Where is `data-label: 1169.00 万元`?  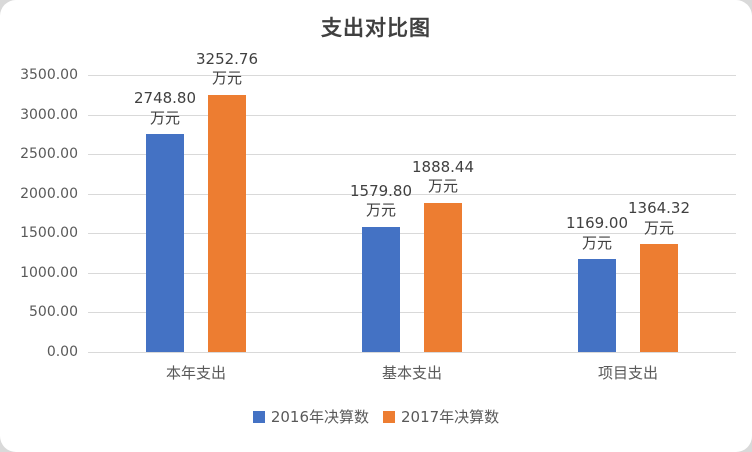 data-label: 1169.00 万元 is located at coordinates (597, 233).